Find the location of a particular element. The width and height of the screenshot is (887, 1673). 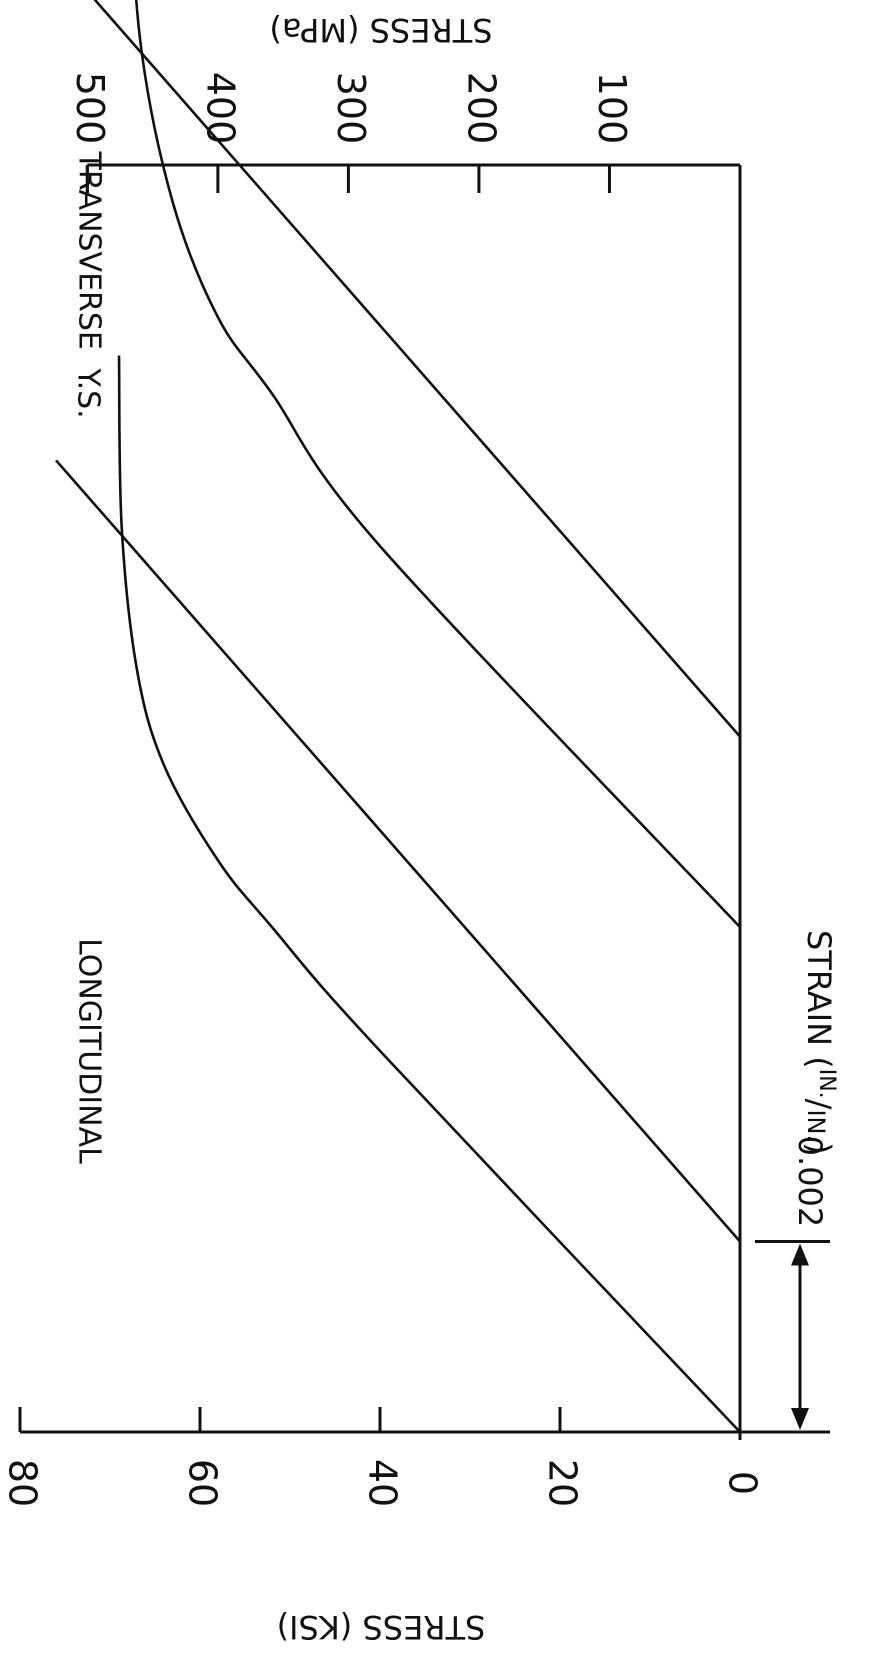

dimension-label: 0.002 is located at coordinates (810, 1182).